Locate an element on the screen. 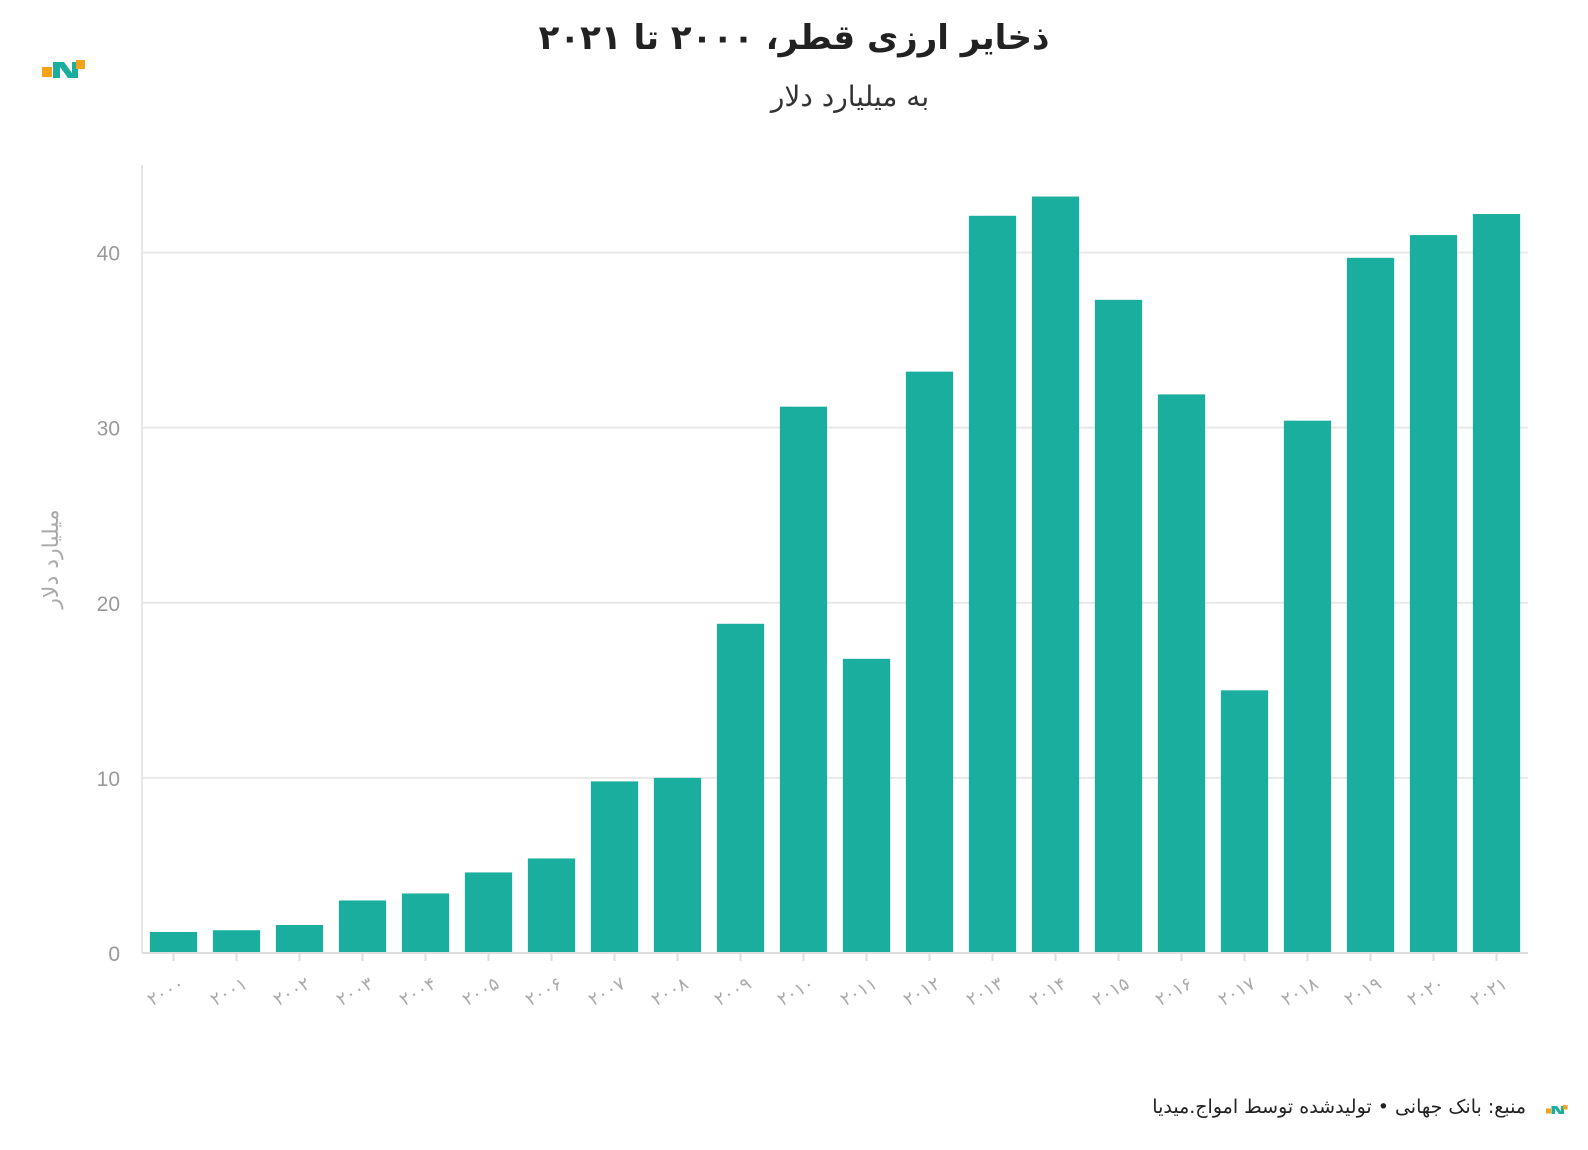 The height and width of the screenshot is (1150, 1588). chart-subtitle: به میلیارد دلار is located at coordinates (850, 96).